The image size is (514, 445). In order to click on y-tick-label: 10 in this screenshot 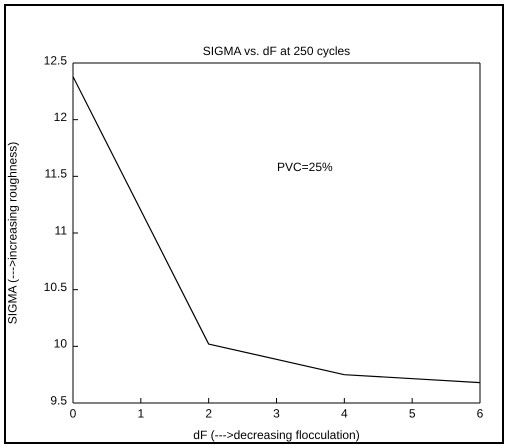, I will do `click(61, 343)`.